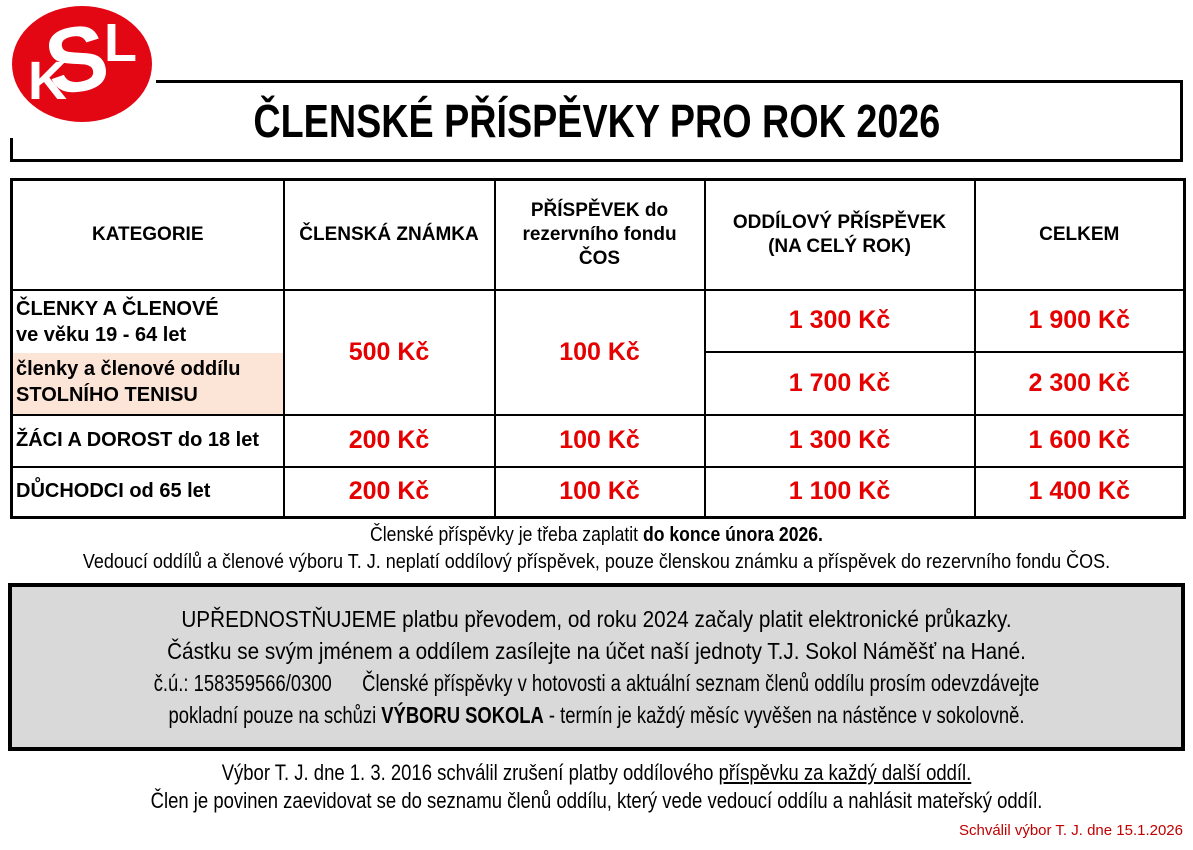 The height and width of the screenshot is (850, 1193). I want to click on adults-fond-value: 100 Kč, so click(599, 352).